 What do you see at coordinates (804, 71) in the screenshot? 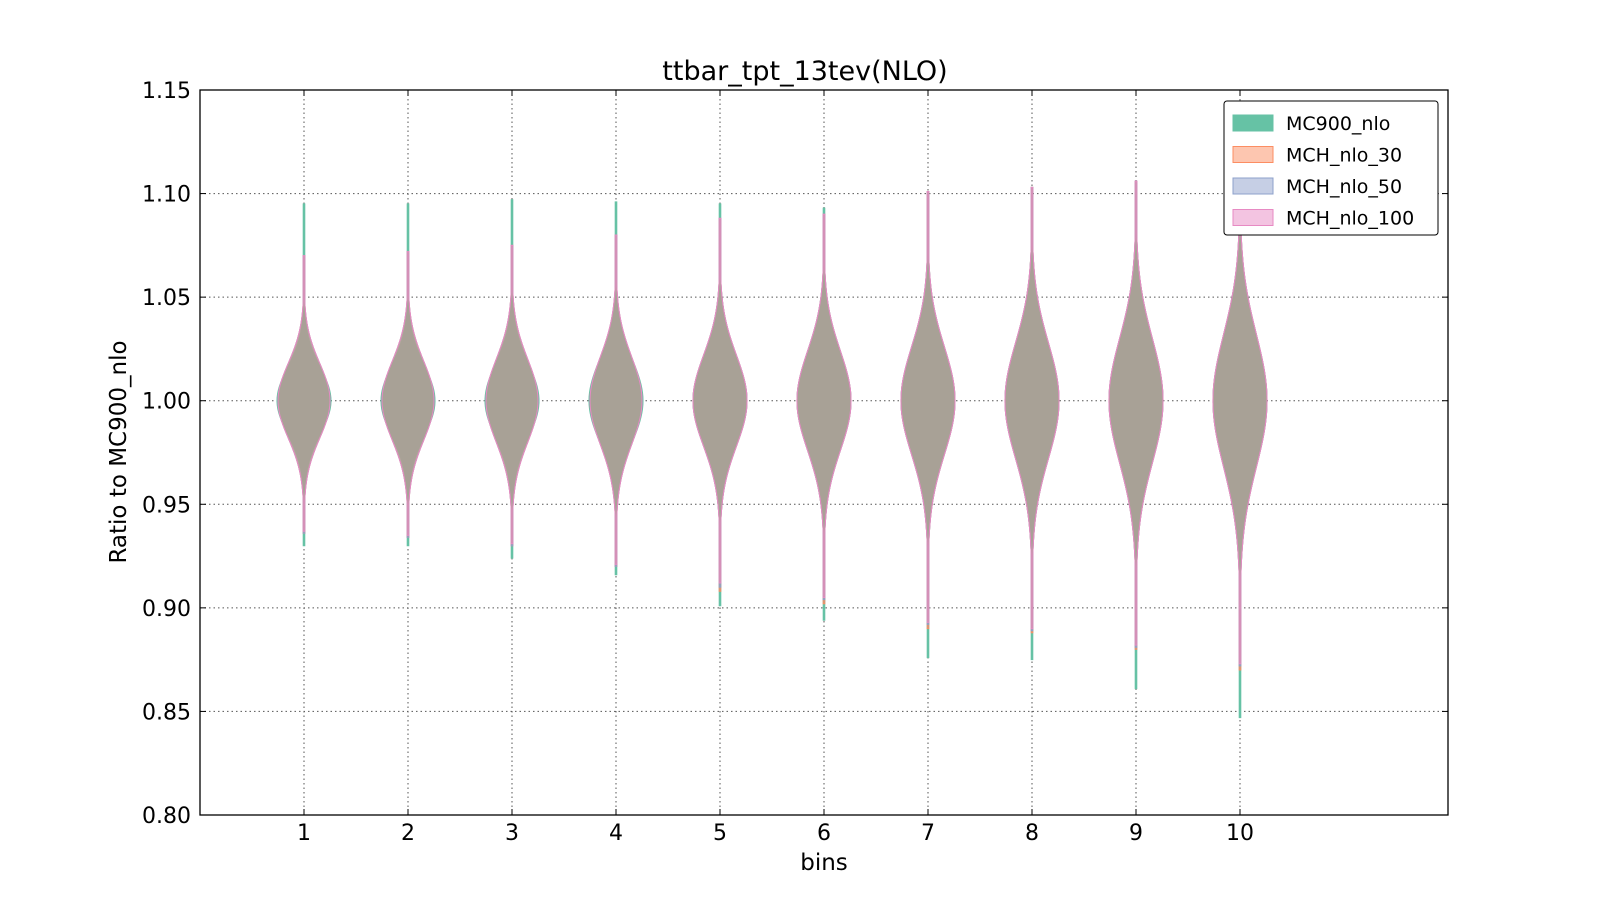
I see `chart-title: ttbar_tpt_13tev(NLO)` at bounding box center [804, 71].